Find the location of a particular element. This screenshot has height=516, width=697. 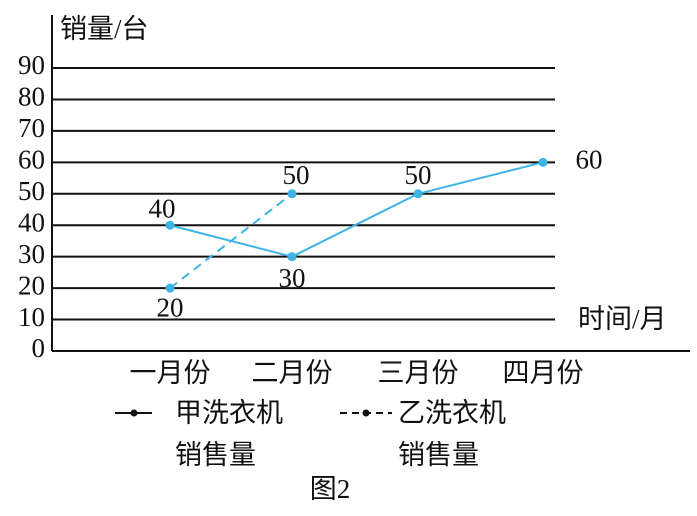

y-tick-label: 90 is located at coordinates (31, 65).